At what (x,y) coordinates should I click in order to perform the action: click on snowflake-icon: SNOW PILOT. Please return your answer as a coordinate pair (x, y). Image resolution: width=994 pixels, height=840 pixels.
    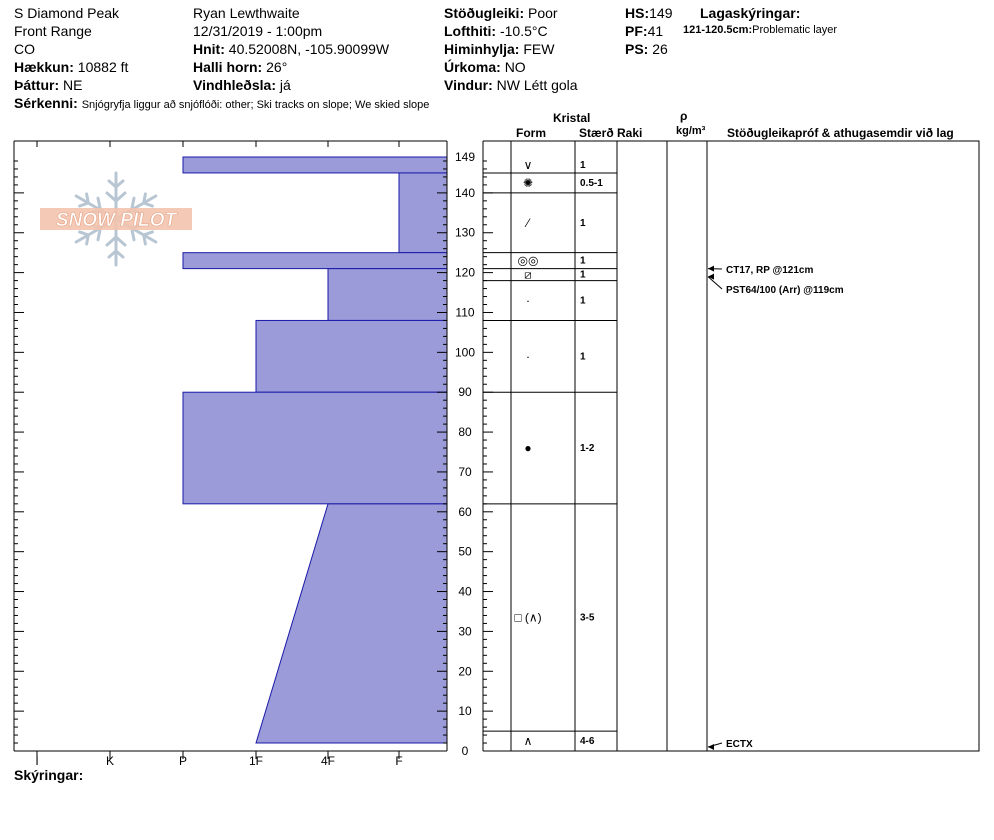
    Looking at the image, I should click on (116, 219).